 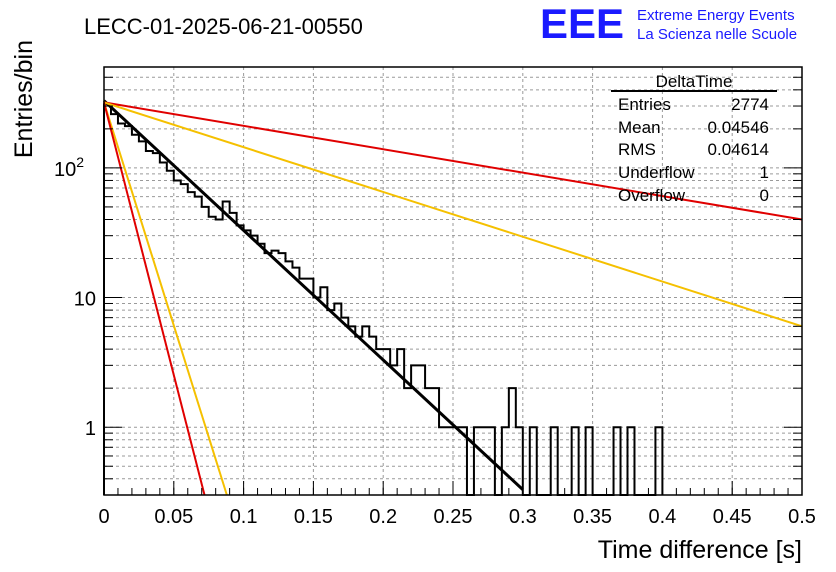 I want to click on x-tick-label: 0.35, so click(x=592, y=517).